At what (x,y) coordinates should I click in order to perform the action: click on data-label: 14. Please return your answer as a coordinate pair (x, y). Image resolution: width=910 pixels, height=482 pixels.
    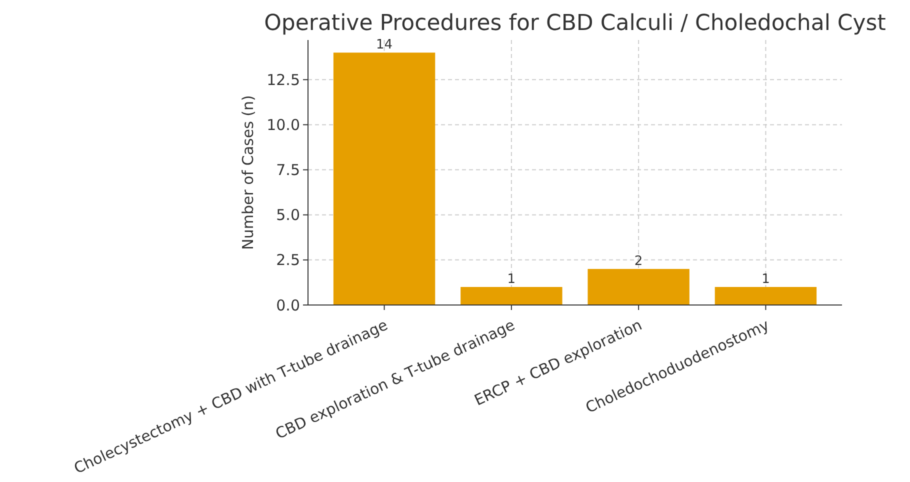
    Looking at the image, I should click on (384, 45).